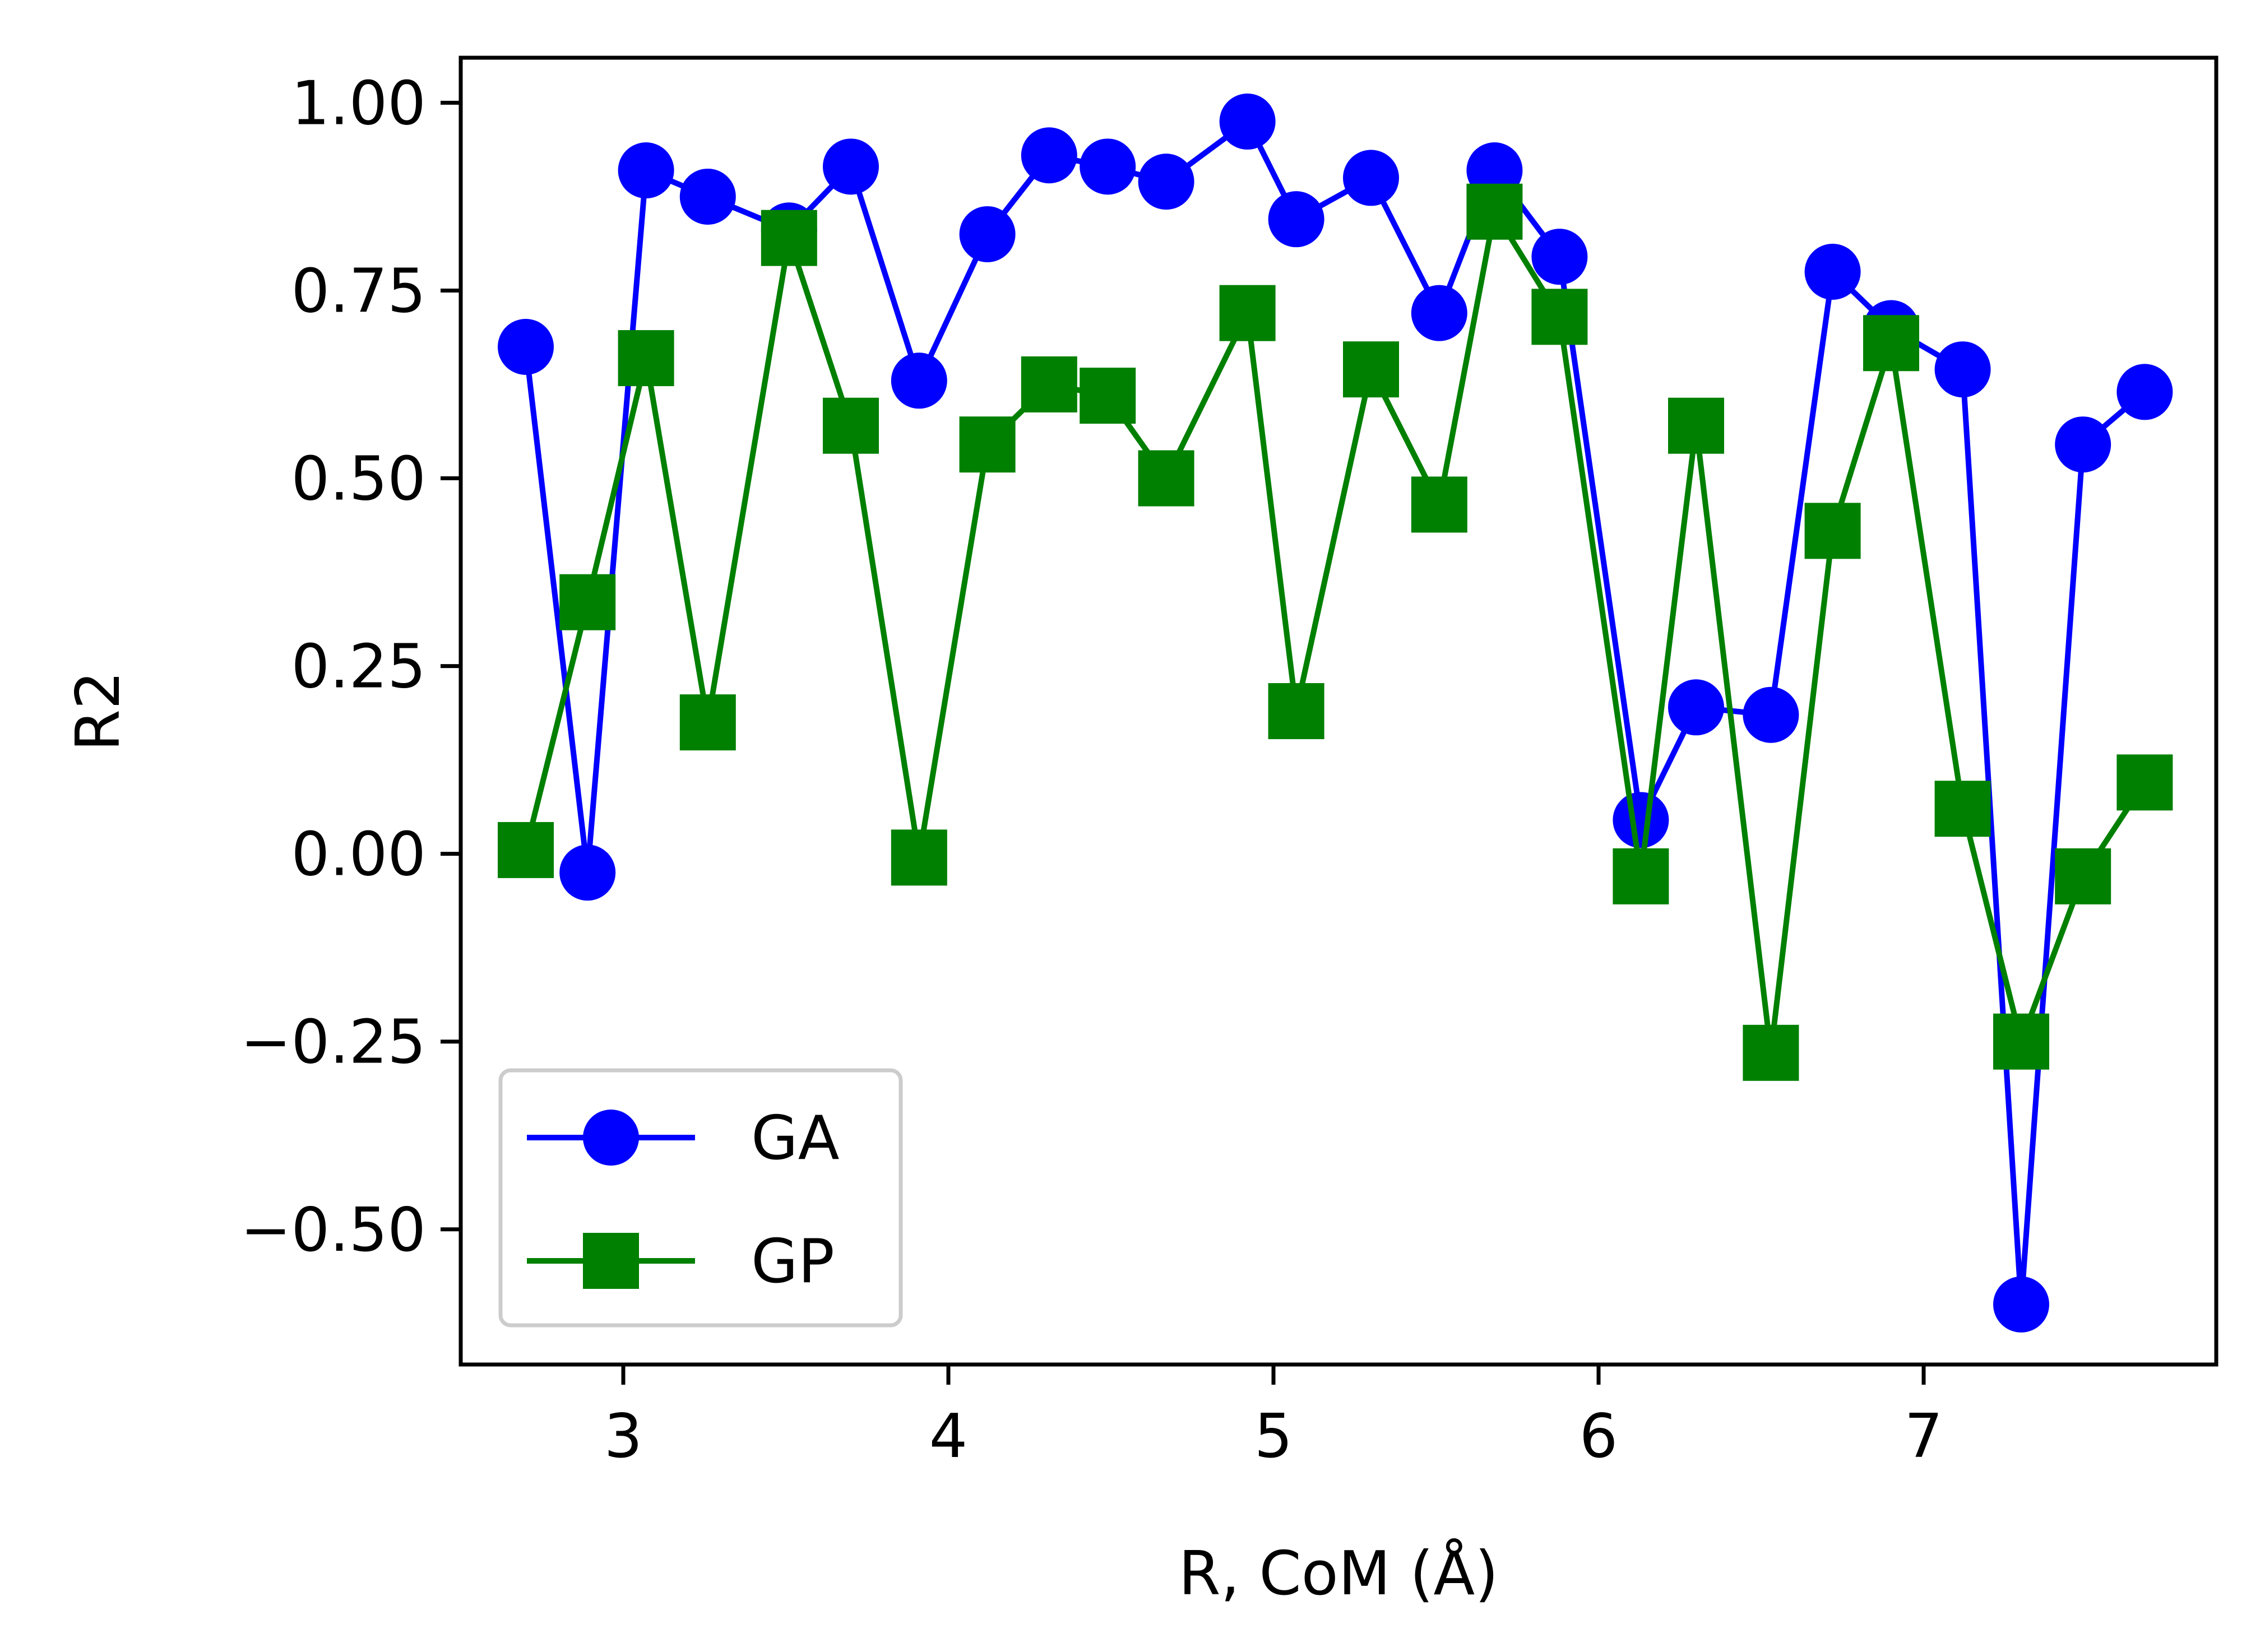  What do you see at coordinates (333, 1230) in the screenshot?
I see `y-tick-label: −0.50` at bounding box center [333, 1230].